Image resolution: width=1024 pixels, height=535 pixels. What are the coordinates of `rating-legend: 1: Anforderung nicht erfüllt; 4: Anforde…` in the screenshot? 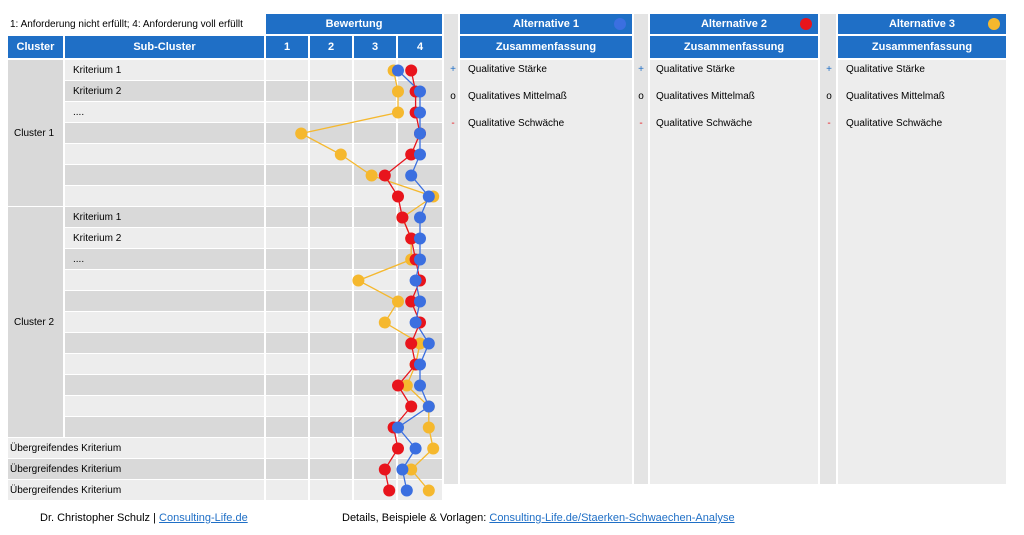 It's located at (126, 24).